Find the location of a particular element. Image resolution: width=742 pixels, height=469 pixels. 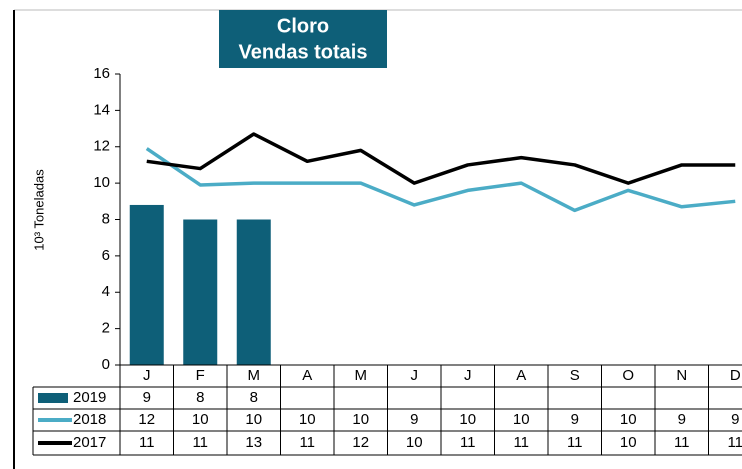

x-tick-label: D is located at coordinates (735, 375).